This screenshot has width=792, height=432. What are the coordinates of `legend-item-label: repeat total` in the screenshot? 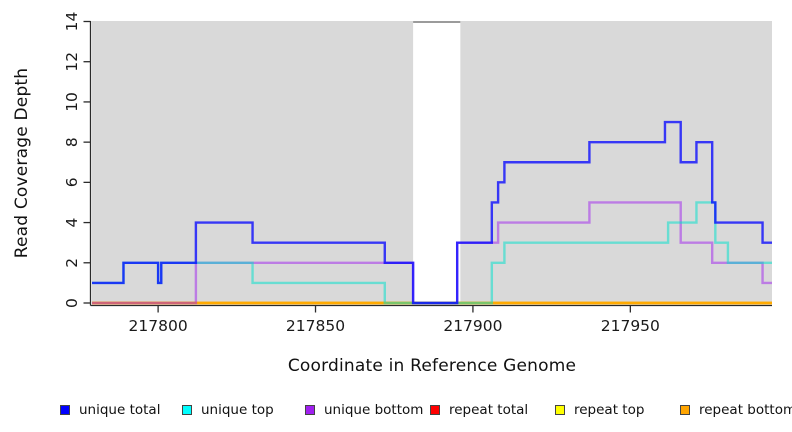 It's located at (489, 410).